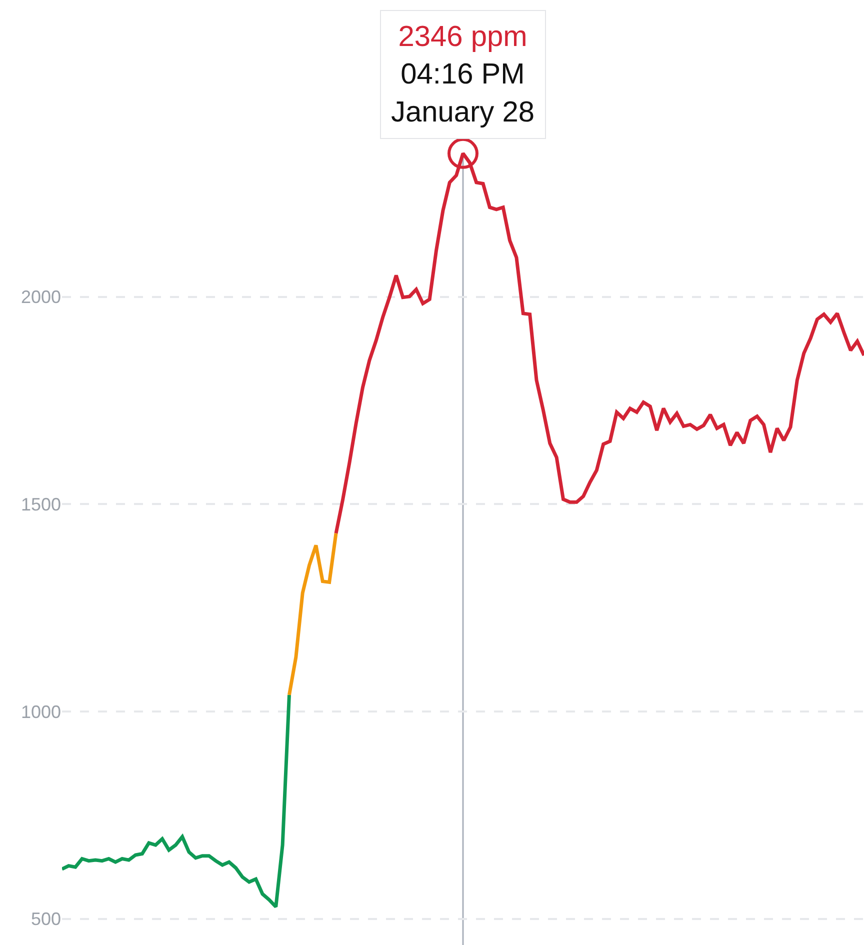 This screenshot has height=945, width=864. What do you see at coordinates (40, 712) in the screenshot?
I see `y-tick-label: 1000` at bounding box center [40, 712].